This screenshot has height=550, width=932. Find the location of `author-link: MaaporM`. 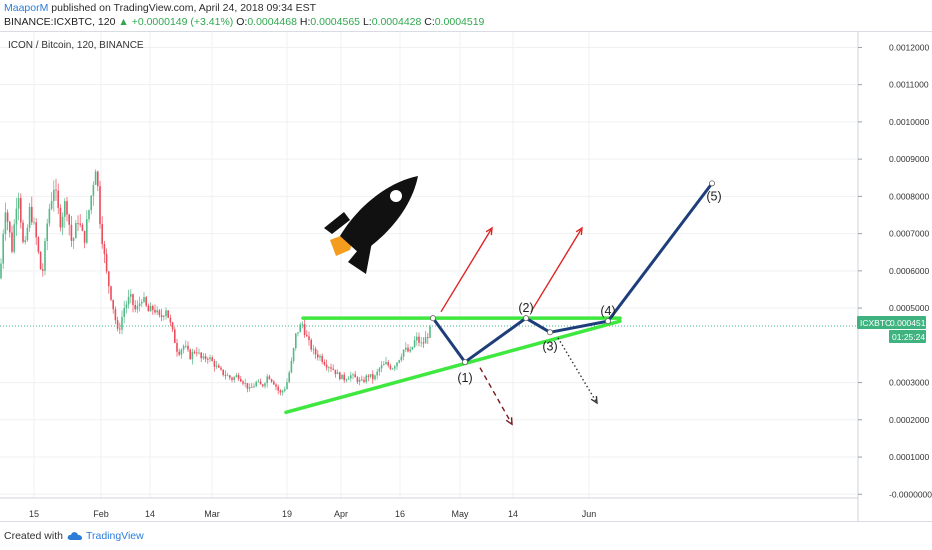

author-link: MaaporM is located at coordinates (26, 8).